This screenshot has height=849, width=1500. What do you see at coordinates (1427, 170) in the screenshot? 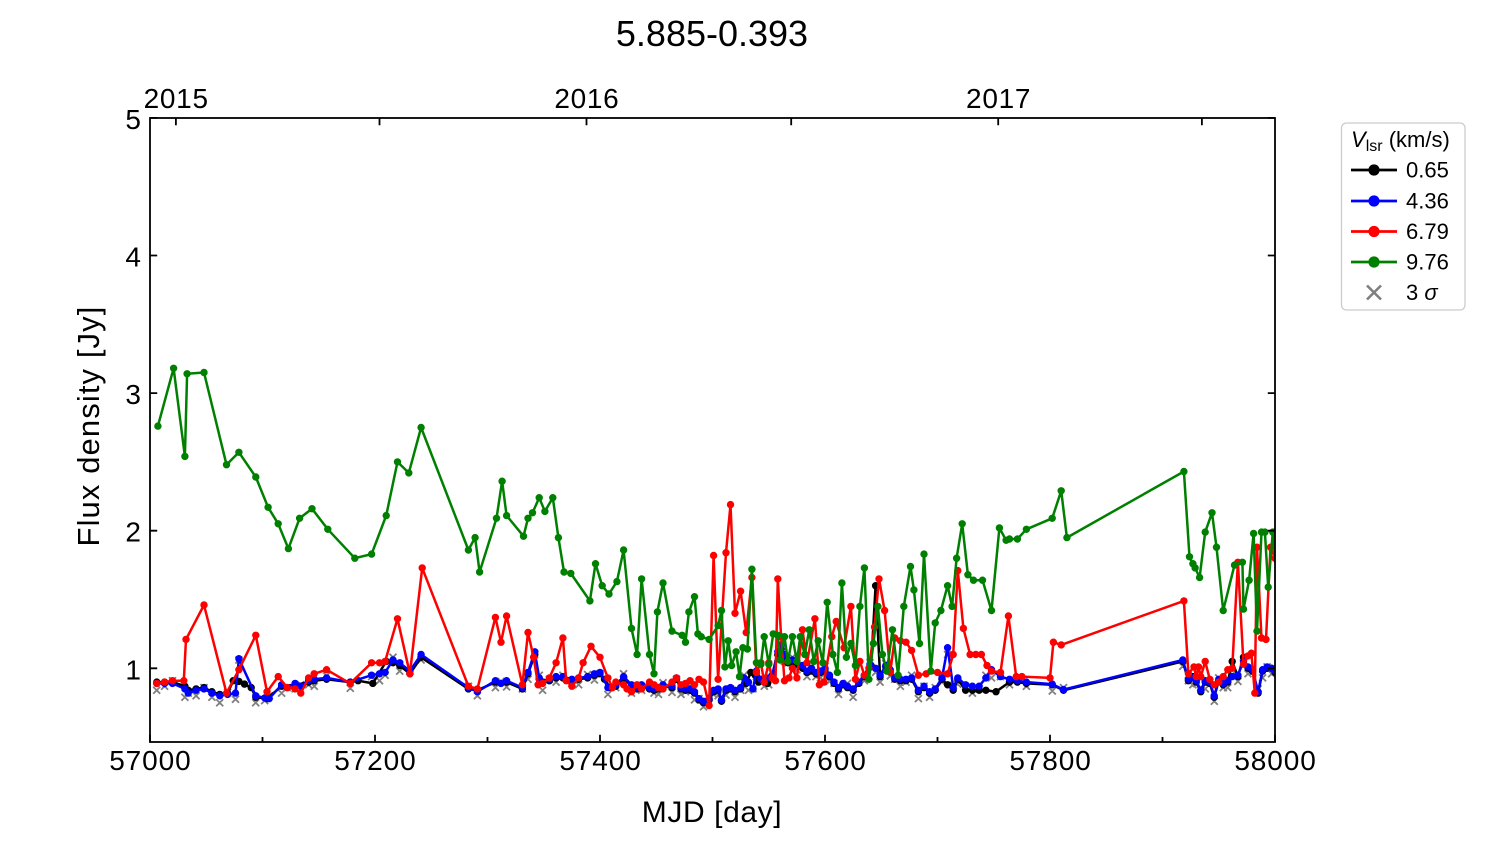
I see `svg-text: 0.65` at bounding box center [1427, 170].